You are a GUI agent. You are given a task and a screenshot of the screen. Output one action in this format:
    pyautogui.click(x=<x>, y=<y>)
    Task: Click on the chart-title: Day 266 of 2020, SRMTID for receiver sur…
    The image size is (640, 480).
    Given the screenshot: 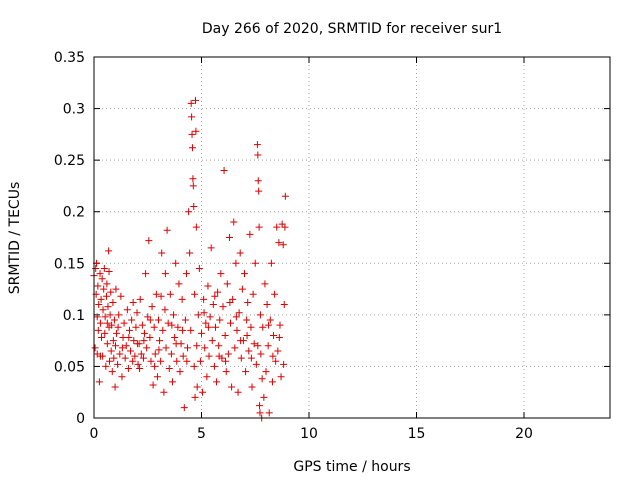 What is the action you would take?
    pyautogui.click(x=352, y=29)
    